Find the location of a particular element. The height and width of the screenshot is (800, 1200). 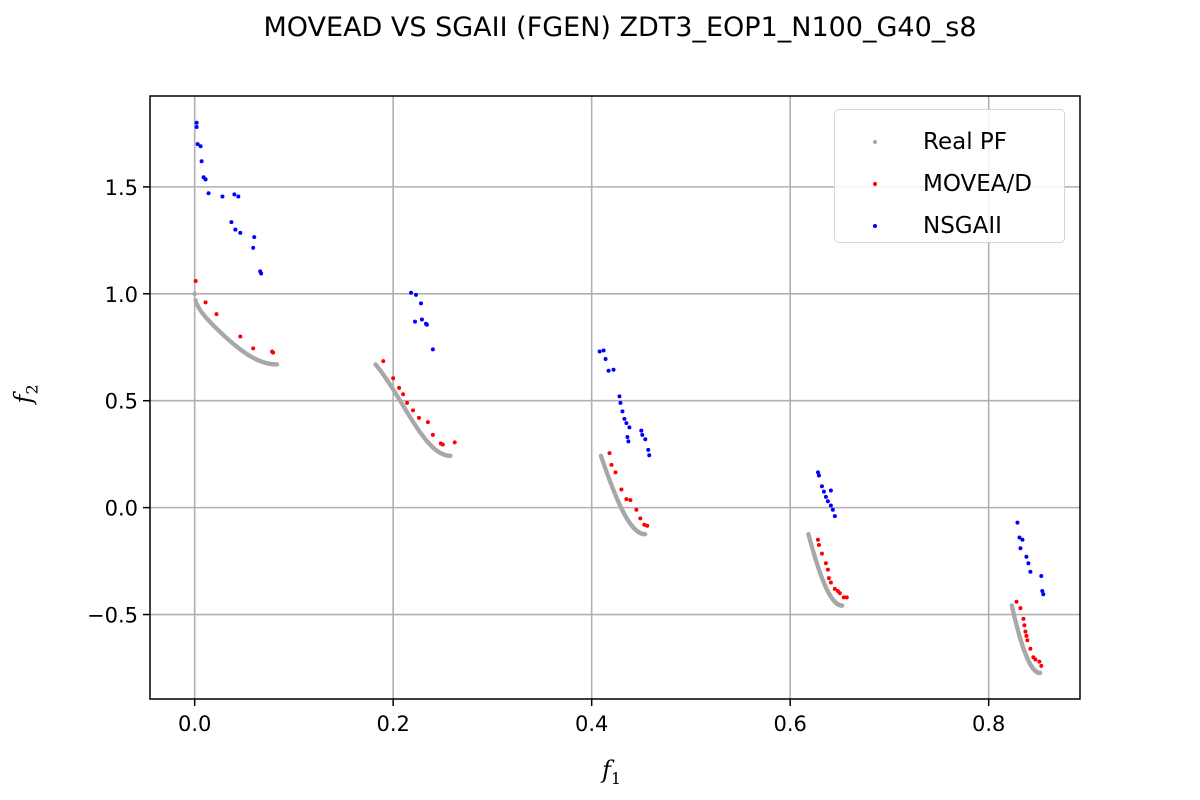

legend: Real PF MOVEA/D NSGAII is located at coordinates (949, 176).